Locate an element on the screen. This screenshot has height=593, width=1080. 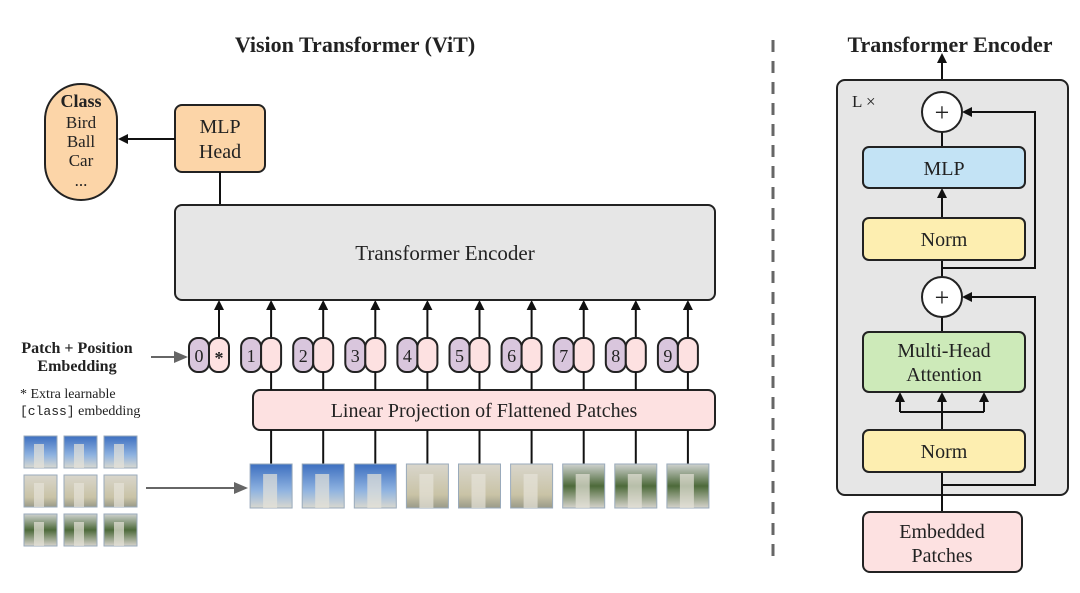
vit-title: Vision Transformer (ViT) is located at coordinates (355, 44).